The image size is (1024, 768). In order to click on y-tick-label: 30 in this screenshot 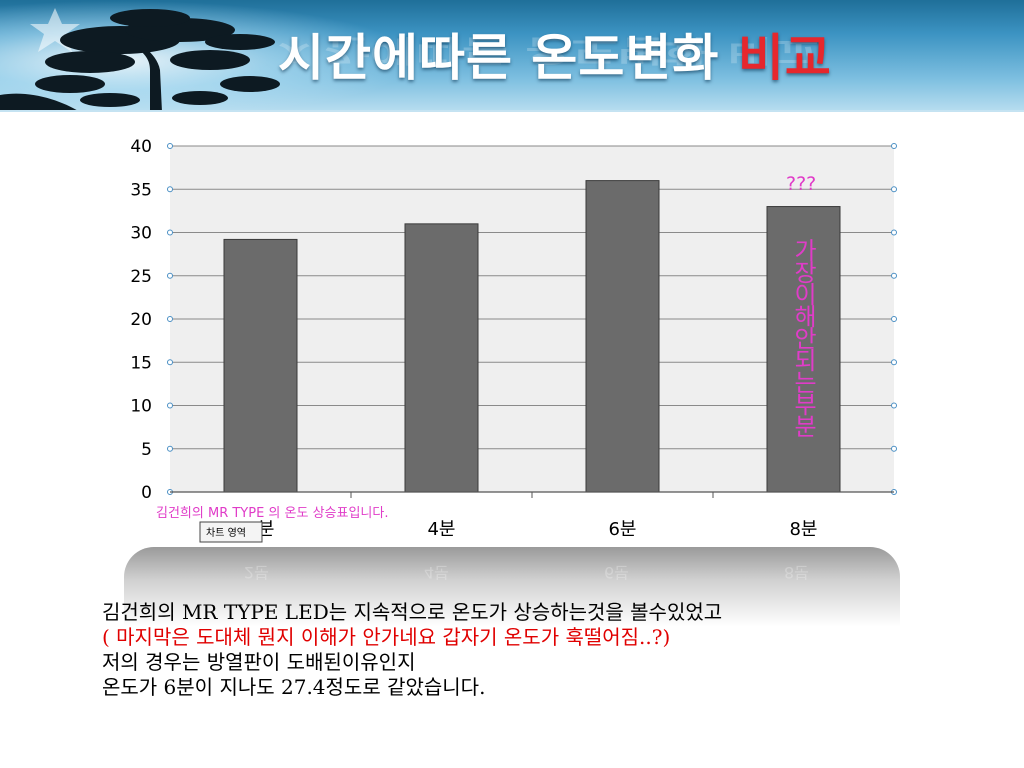, I will do `click(141, 234)`.